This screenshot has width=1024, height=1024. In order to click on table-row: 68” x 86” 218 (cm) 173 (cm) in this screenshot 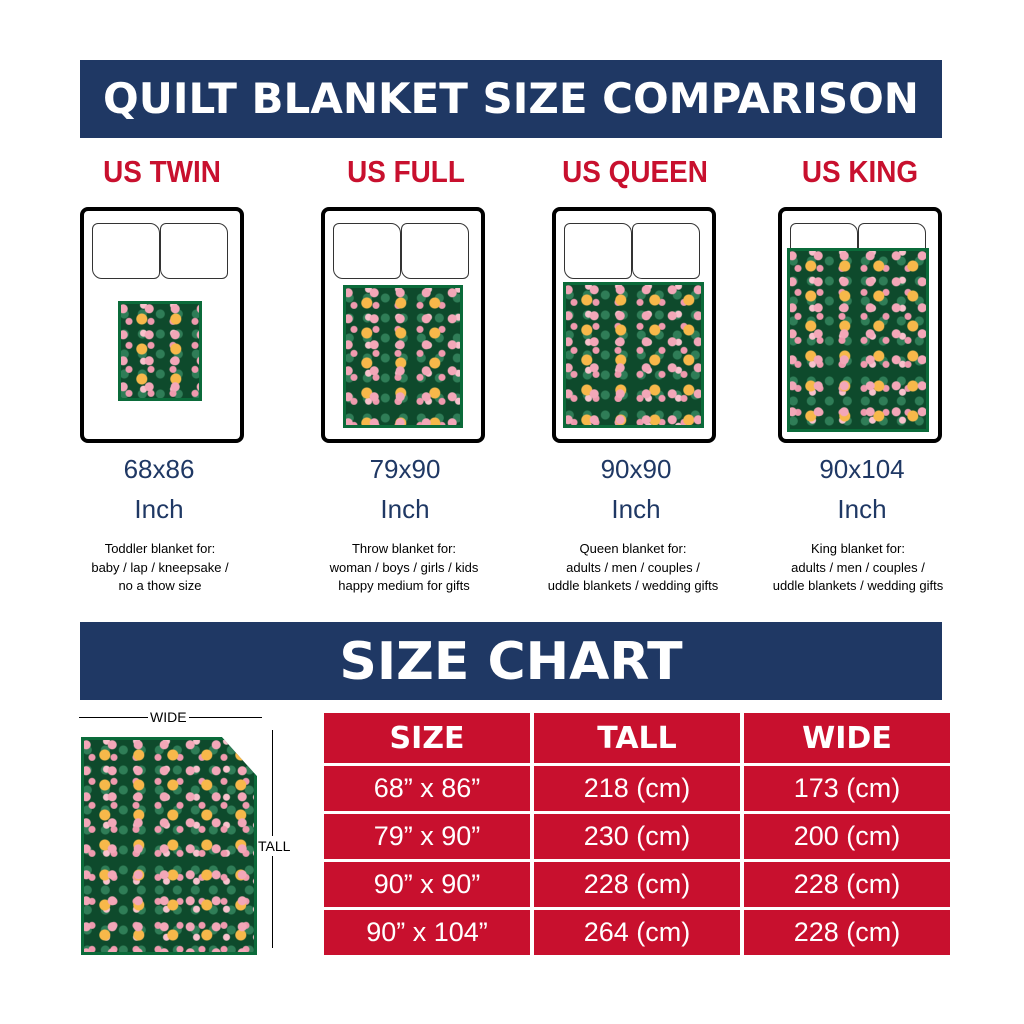, I will do `click(637, 788)`.